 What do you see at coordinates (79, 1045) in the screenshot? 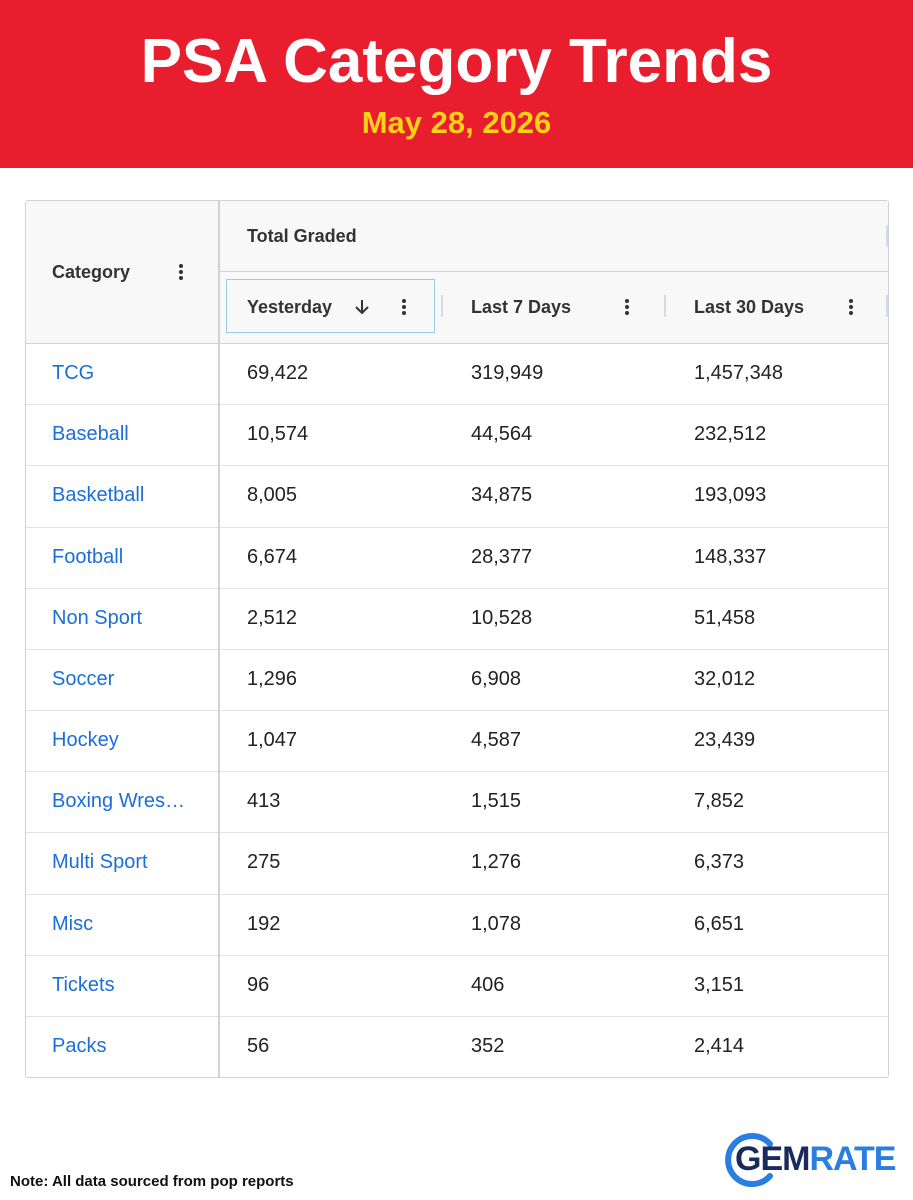
I see `category-link: Packs` at bounding box center [79, 1045].